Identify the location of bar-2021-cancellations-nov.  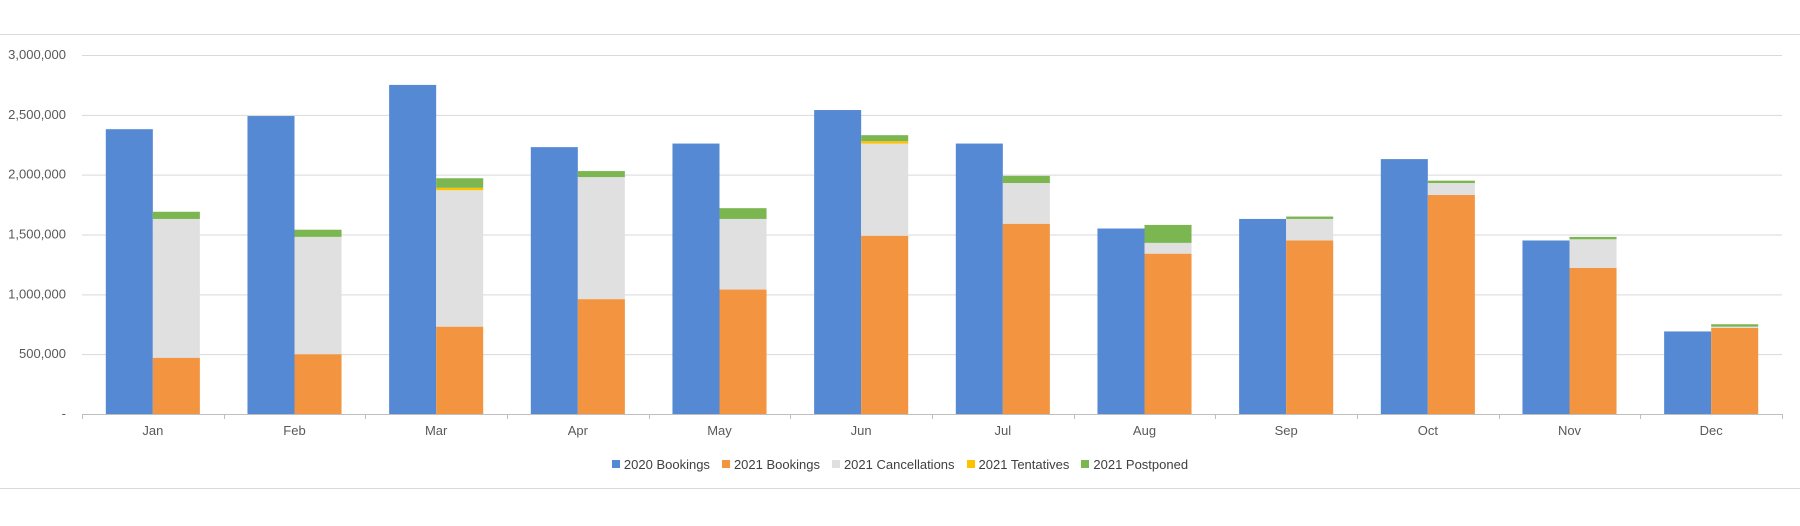
(1593, 254).